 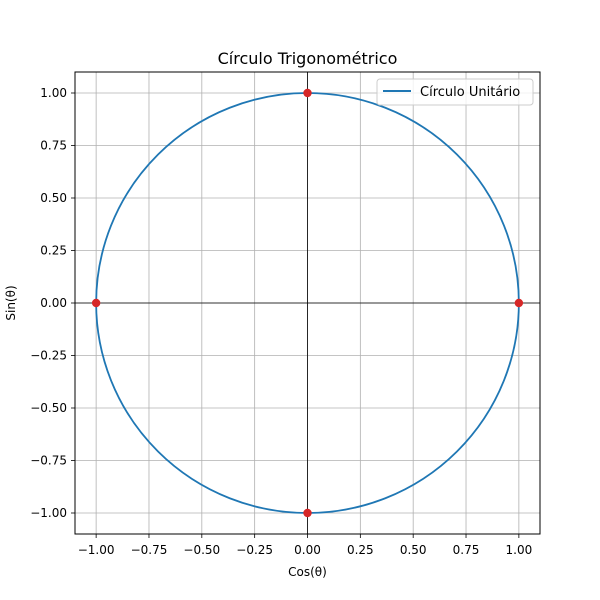 What do you see at coordinates (307, 572) in the screenshot?
I see `x-axis-label: Cos(θ)` at bounding box center [307, 572].